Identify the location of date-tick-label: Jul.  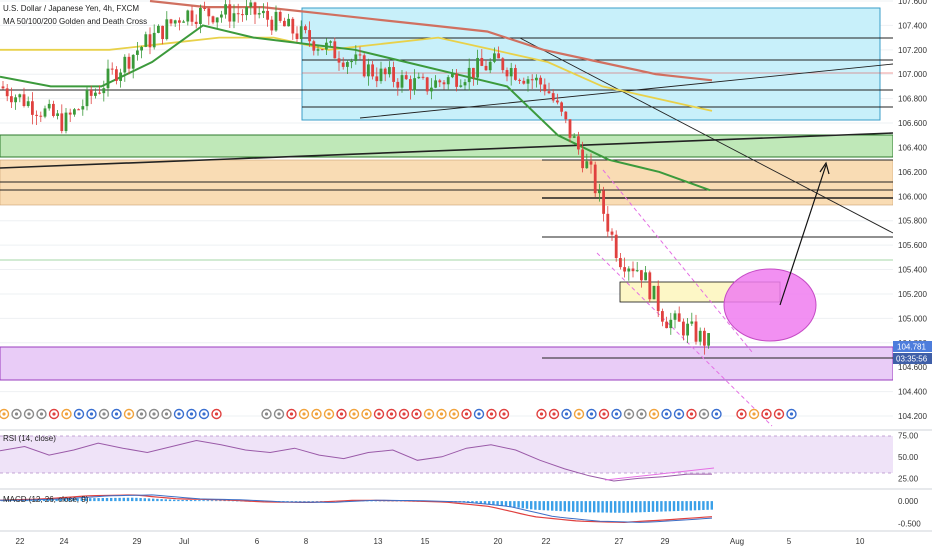
(184, 541).